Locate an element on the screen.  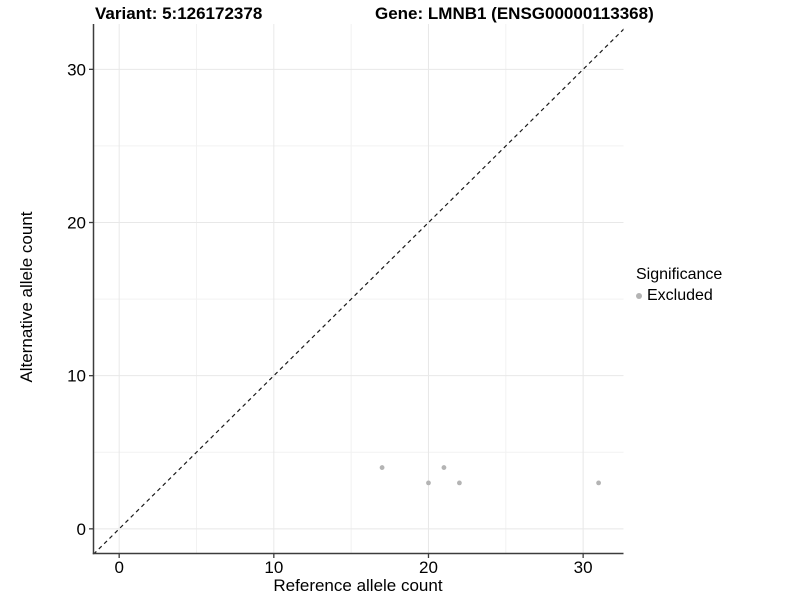
variant-title: Variant: 5:126172378 is located at coordinates (179, 13).